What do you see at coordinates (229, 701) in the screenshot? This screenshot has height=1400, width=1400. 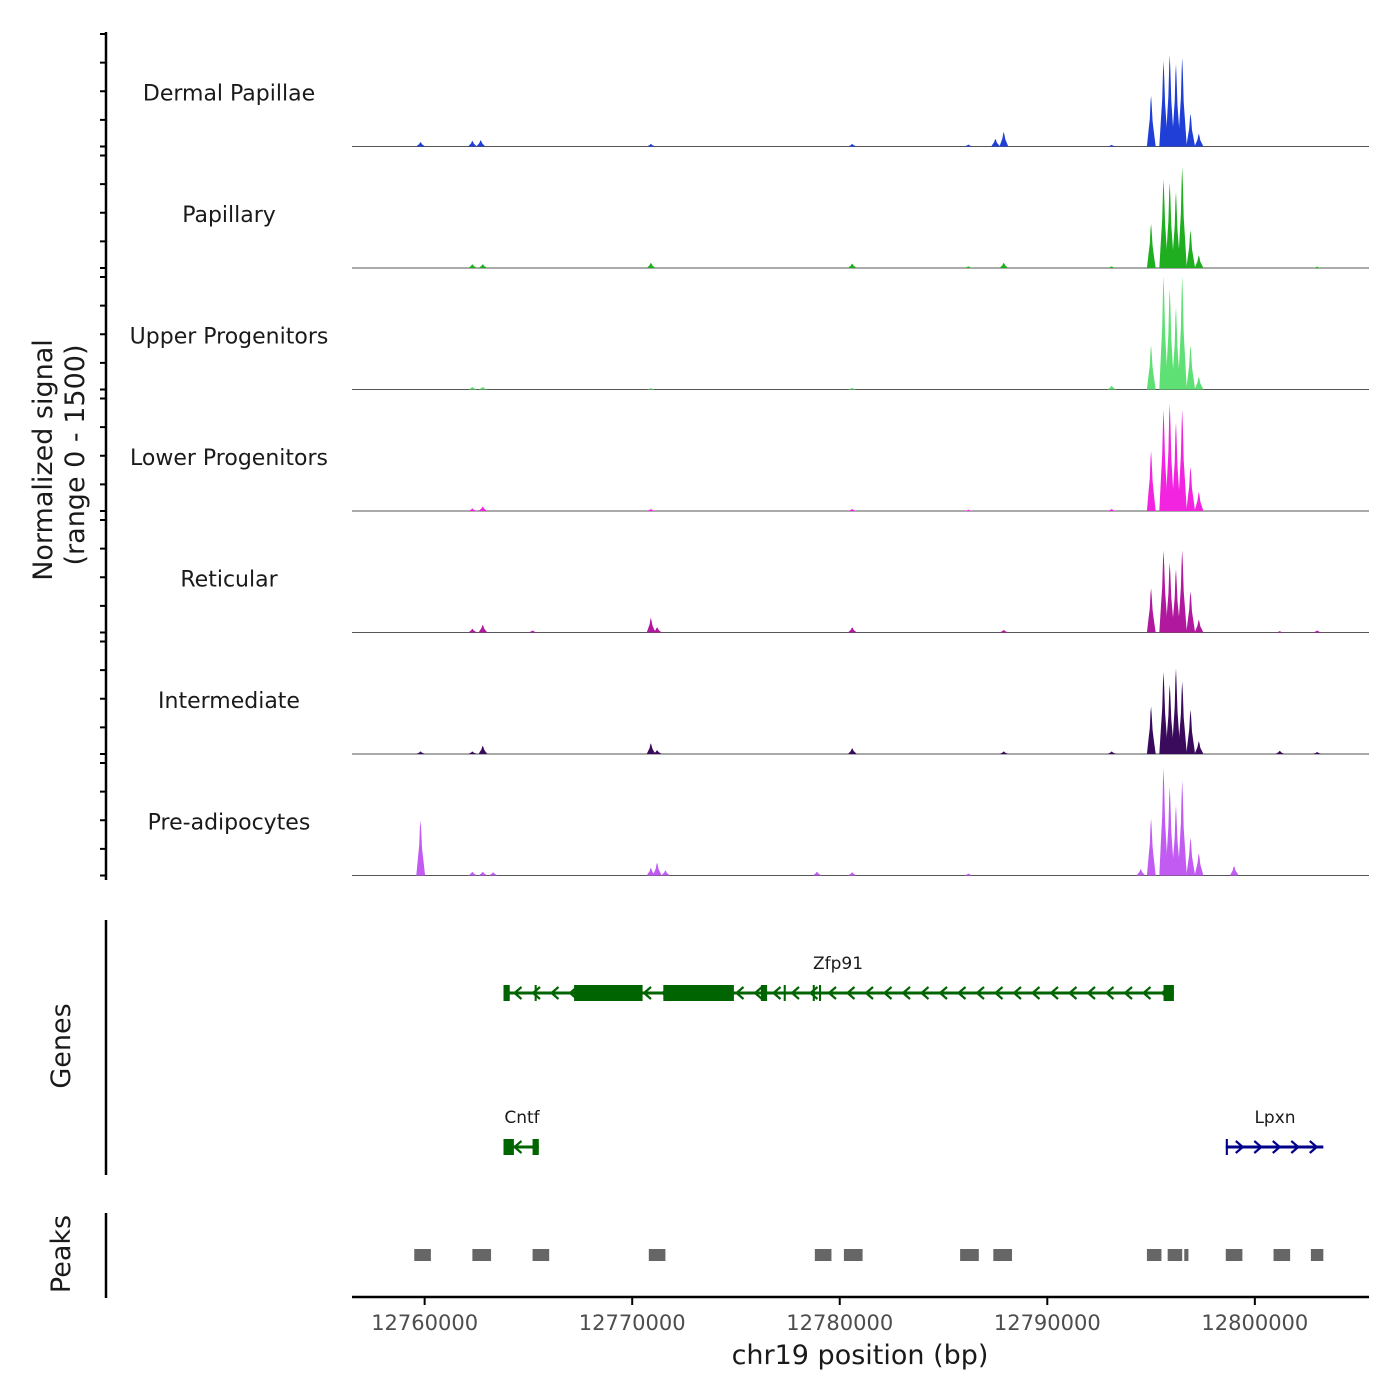 I see `track-label-intermediate: Intermediate` at bounding box center [229, 701].